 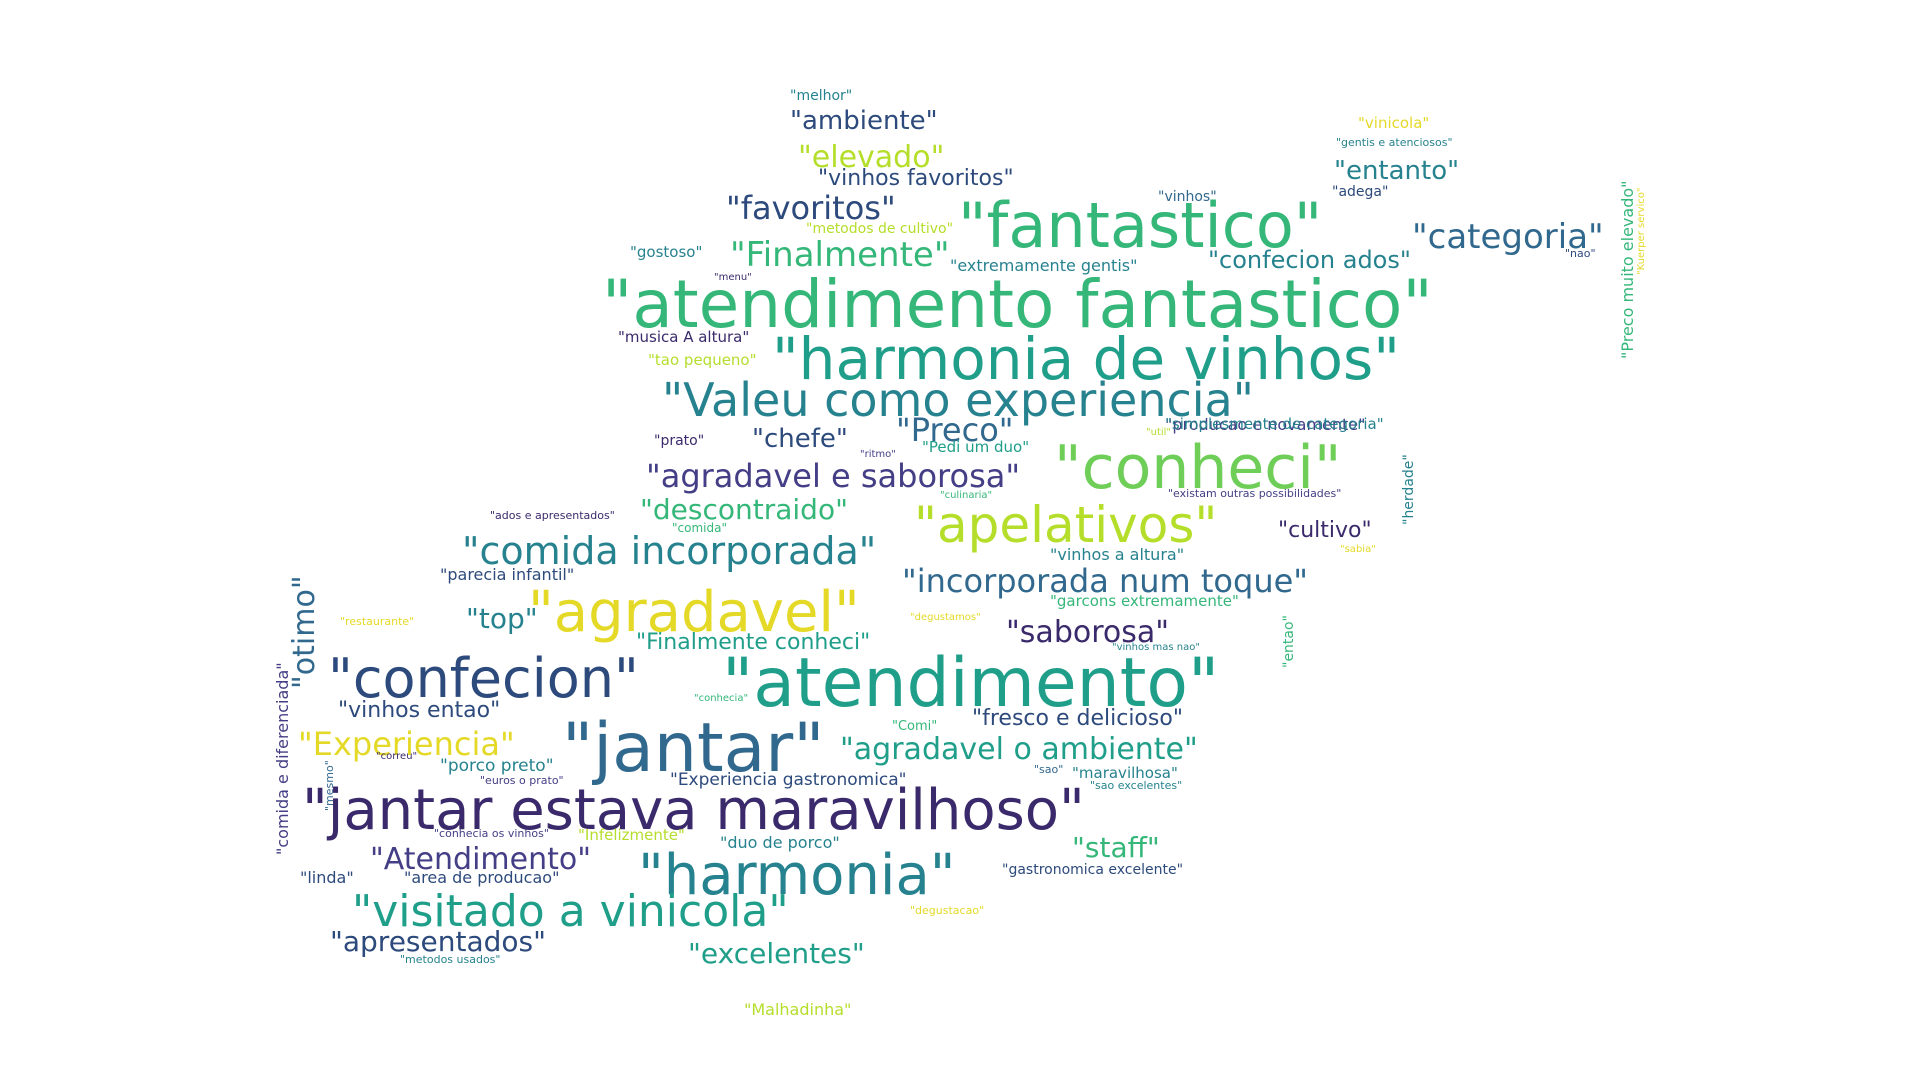 I want to click on word-cloud-term: "Infelizmente", so click(x=631, y=835).